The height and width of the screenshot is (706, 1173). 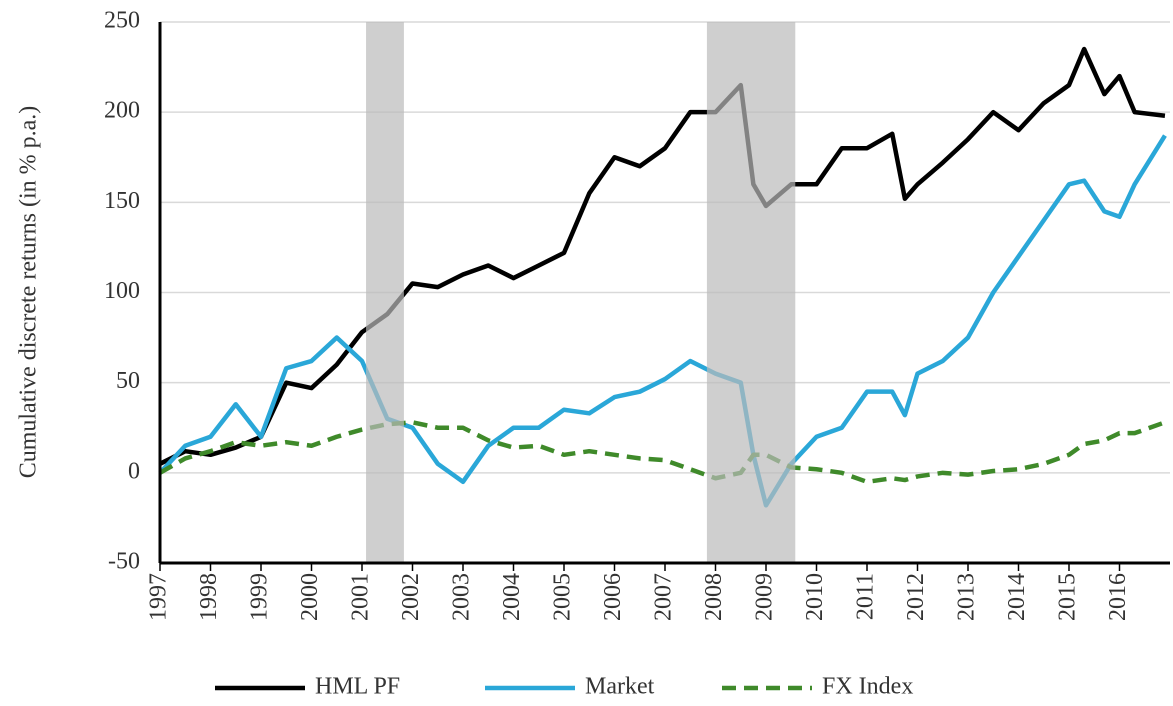 I want to click on x-tick-label: 1998, so click(x=209, y=597).